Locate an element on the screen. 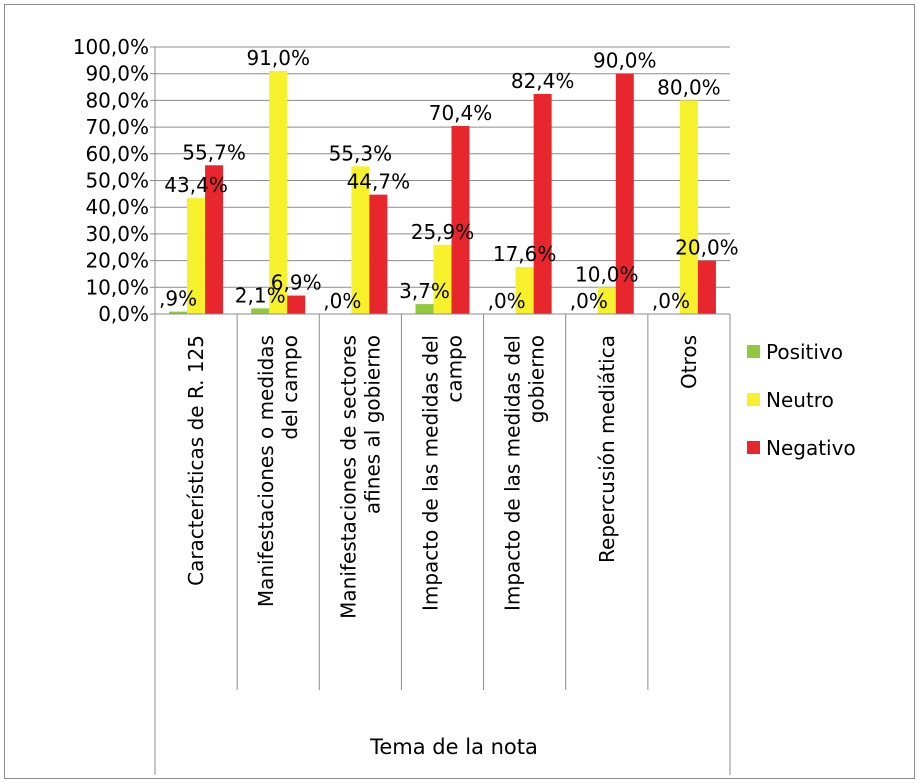  x-axis-title: Tema de la nota is located at coordinates (453, 747).